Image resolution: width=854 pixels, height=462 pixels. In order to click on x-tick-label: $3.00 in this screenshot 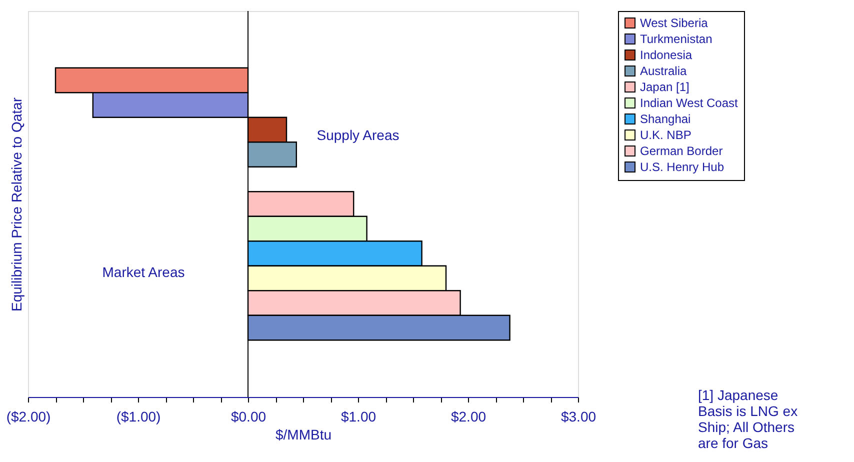, I will do `click(578, 416)`.